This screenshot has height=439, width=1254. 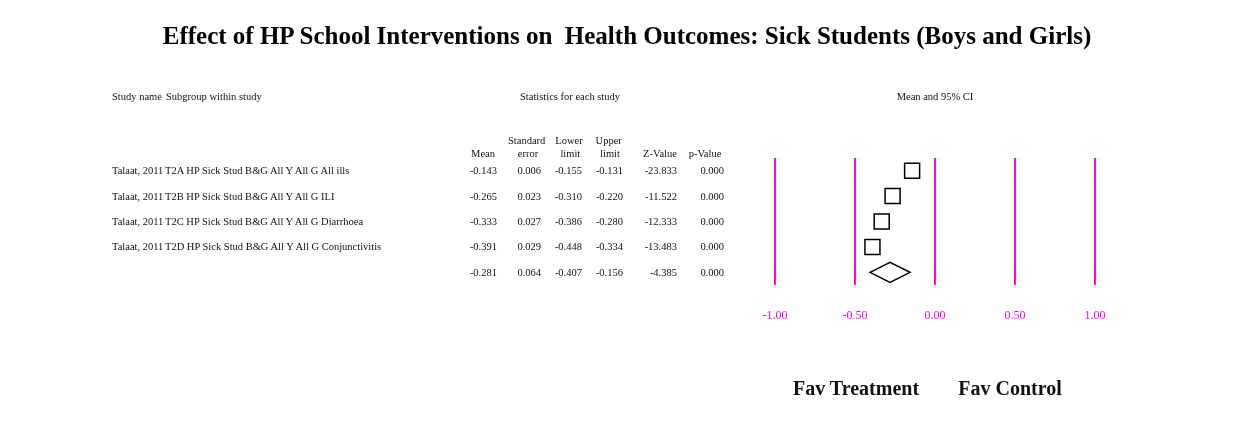 I want to click on text: -0.310, so click(x=568, y=196).